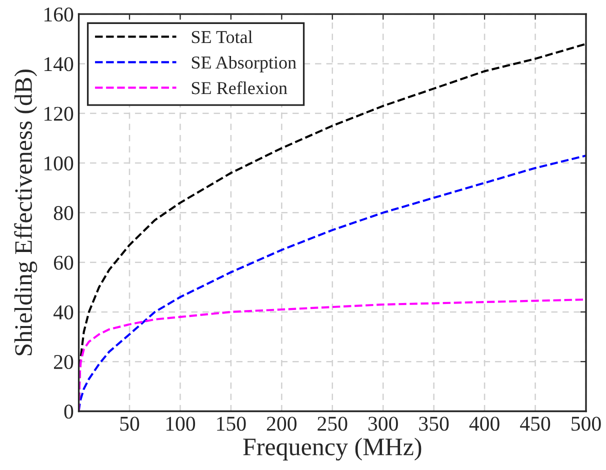 This screenshot has width=606, height=470. What do you see at coordinates (63, 312) in the screenshot?
I see `y-tick-label: 40` at bounding box center [63, 312].